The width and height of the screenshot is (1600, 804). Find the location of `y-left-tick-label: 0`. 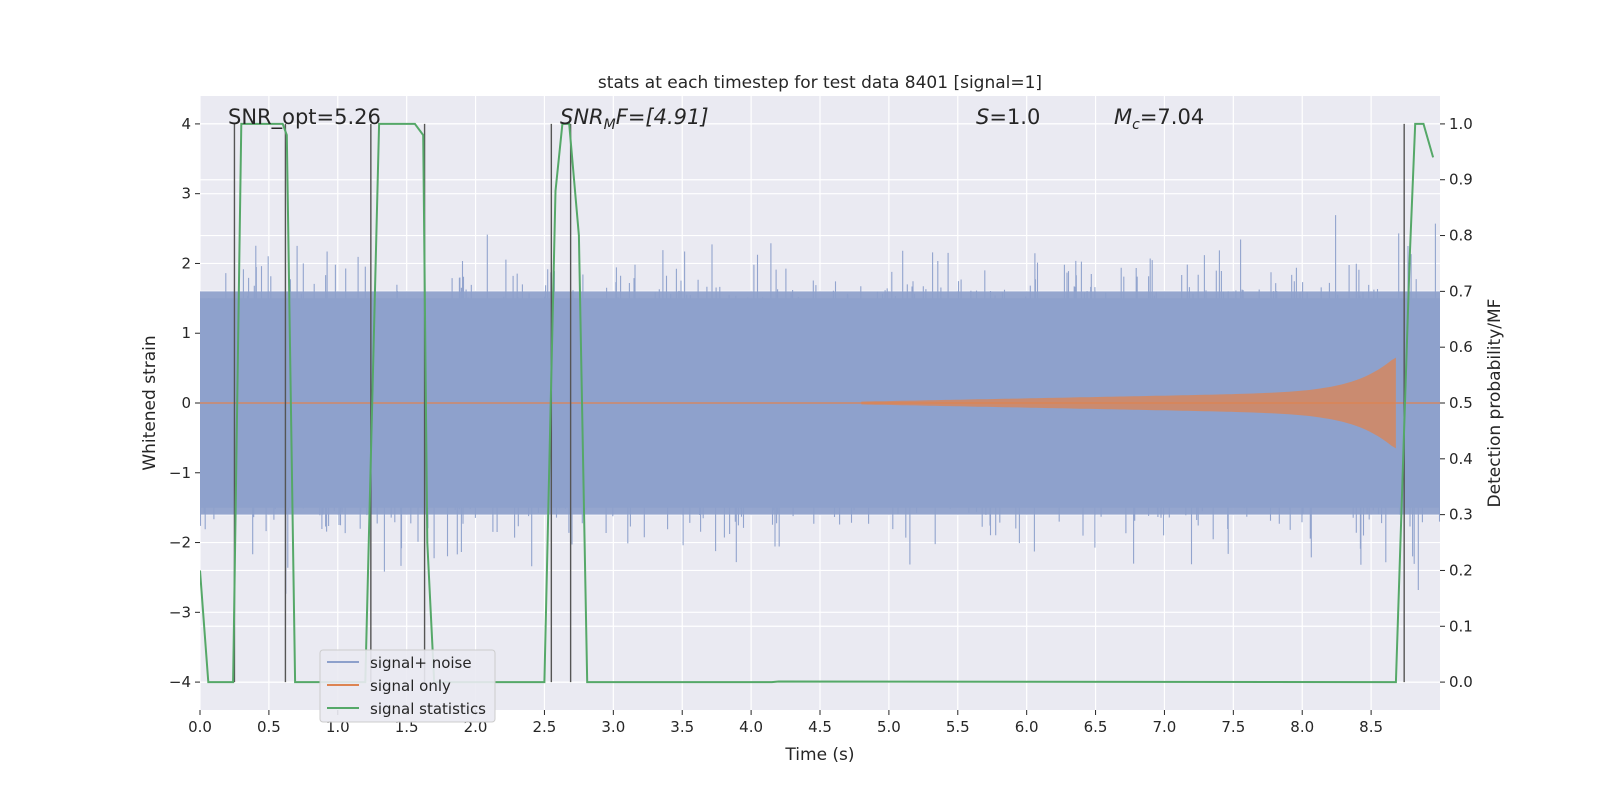

y-left-tick-label: 0 is located at coordinates (186, 403).